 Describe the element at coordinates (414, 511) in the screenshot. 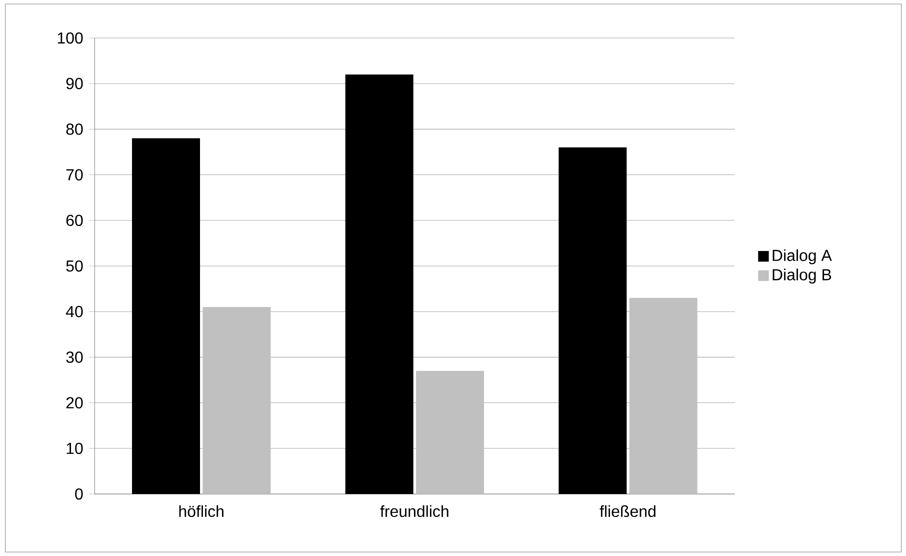

I see `x-tick-label: freundlich` at that location.